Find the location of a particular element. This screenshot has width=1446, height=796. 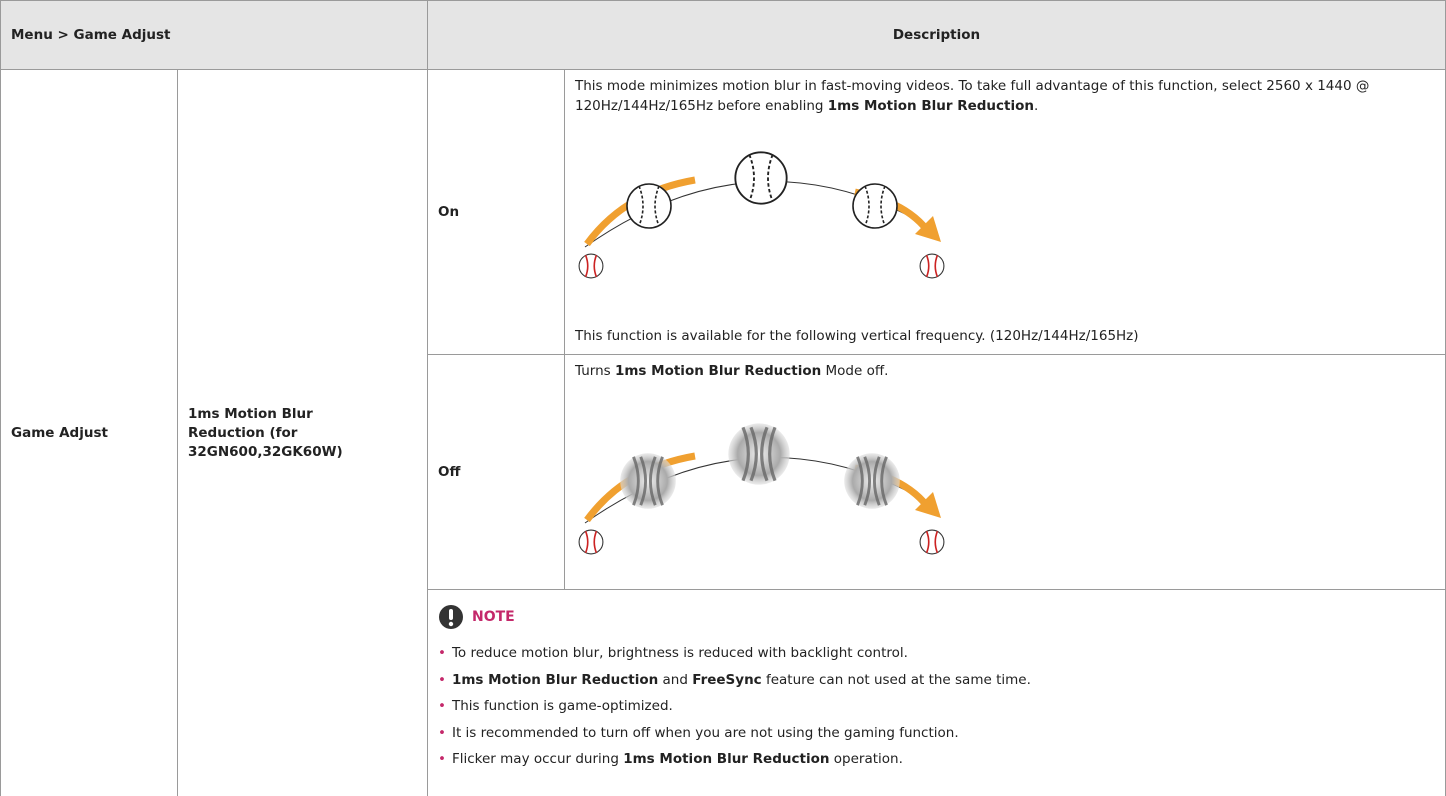

note-item: This function is game-optimized. is located at coordinates (936, 706).